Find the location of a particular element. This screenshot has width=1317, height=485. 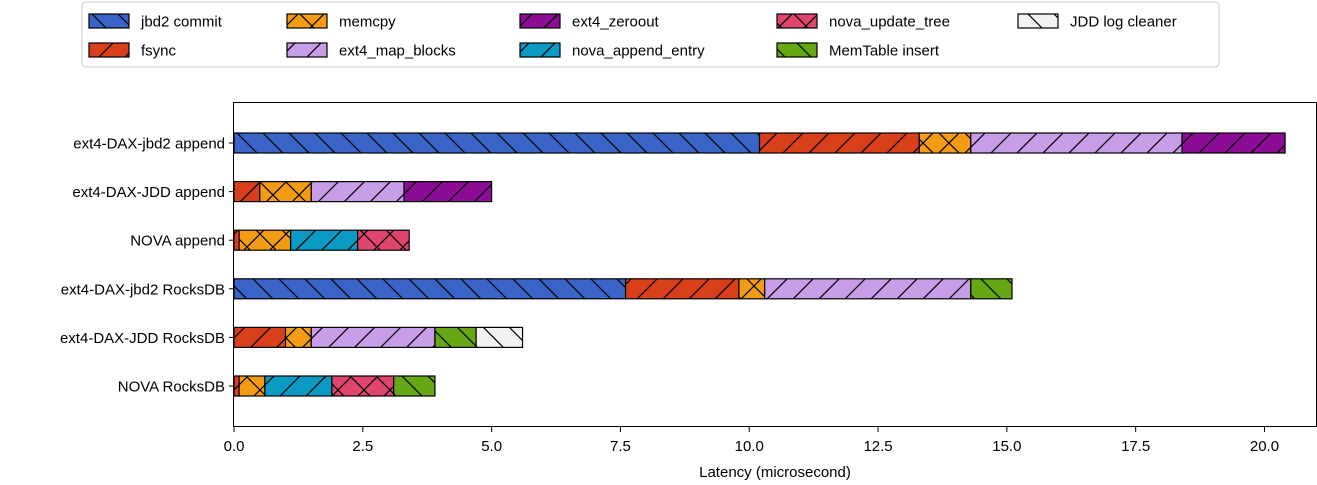

x-axis-ticks: 0.0 2.5 5.0 7.5 10.0 12.5 15.0 17.5 20.0 is located at coordinates (751, 441).